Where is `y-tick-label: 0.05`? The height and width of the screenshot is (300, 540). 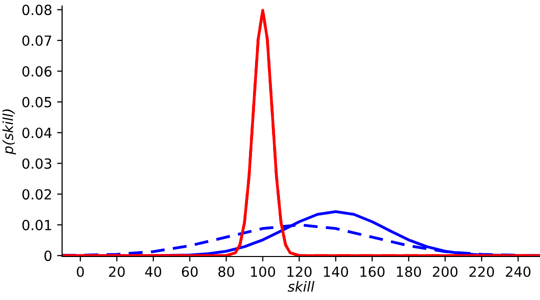
y-tick-label: 0.05 is located at coordinates (37, 102).